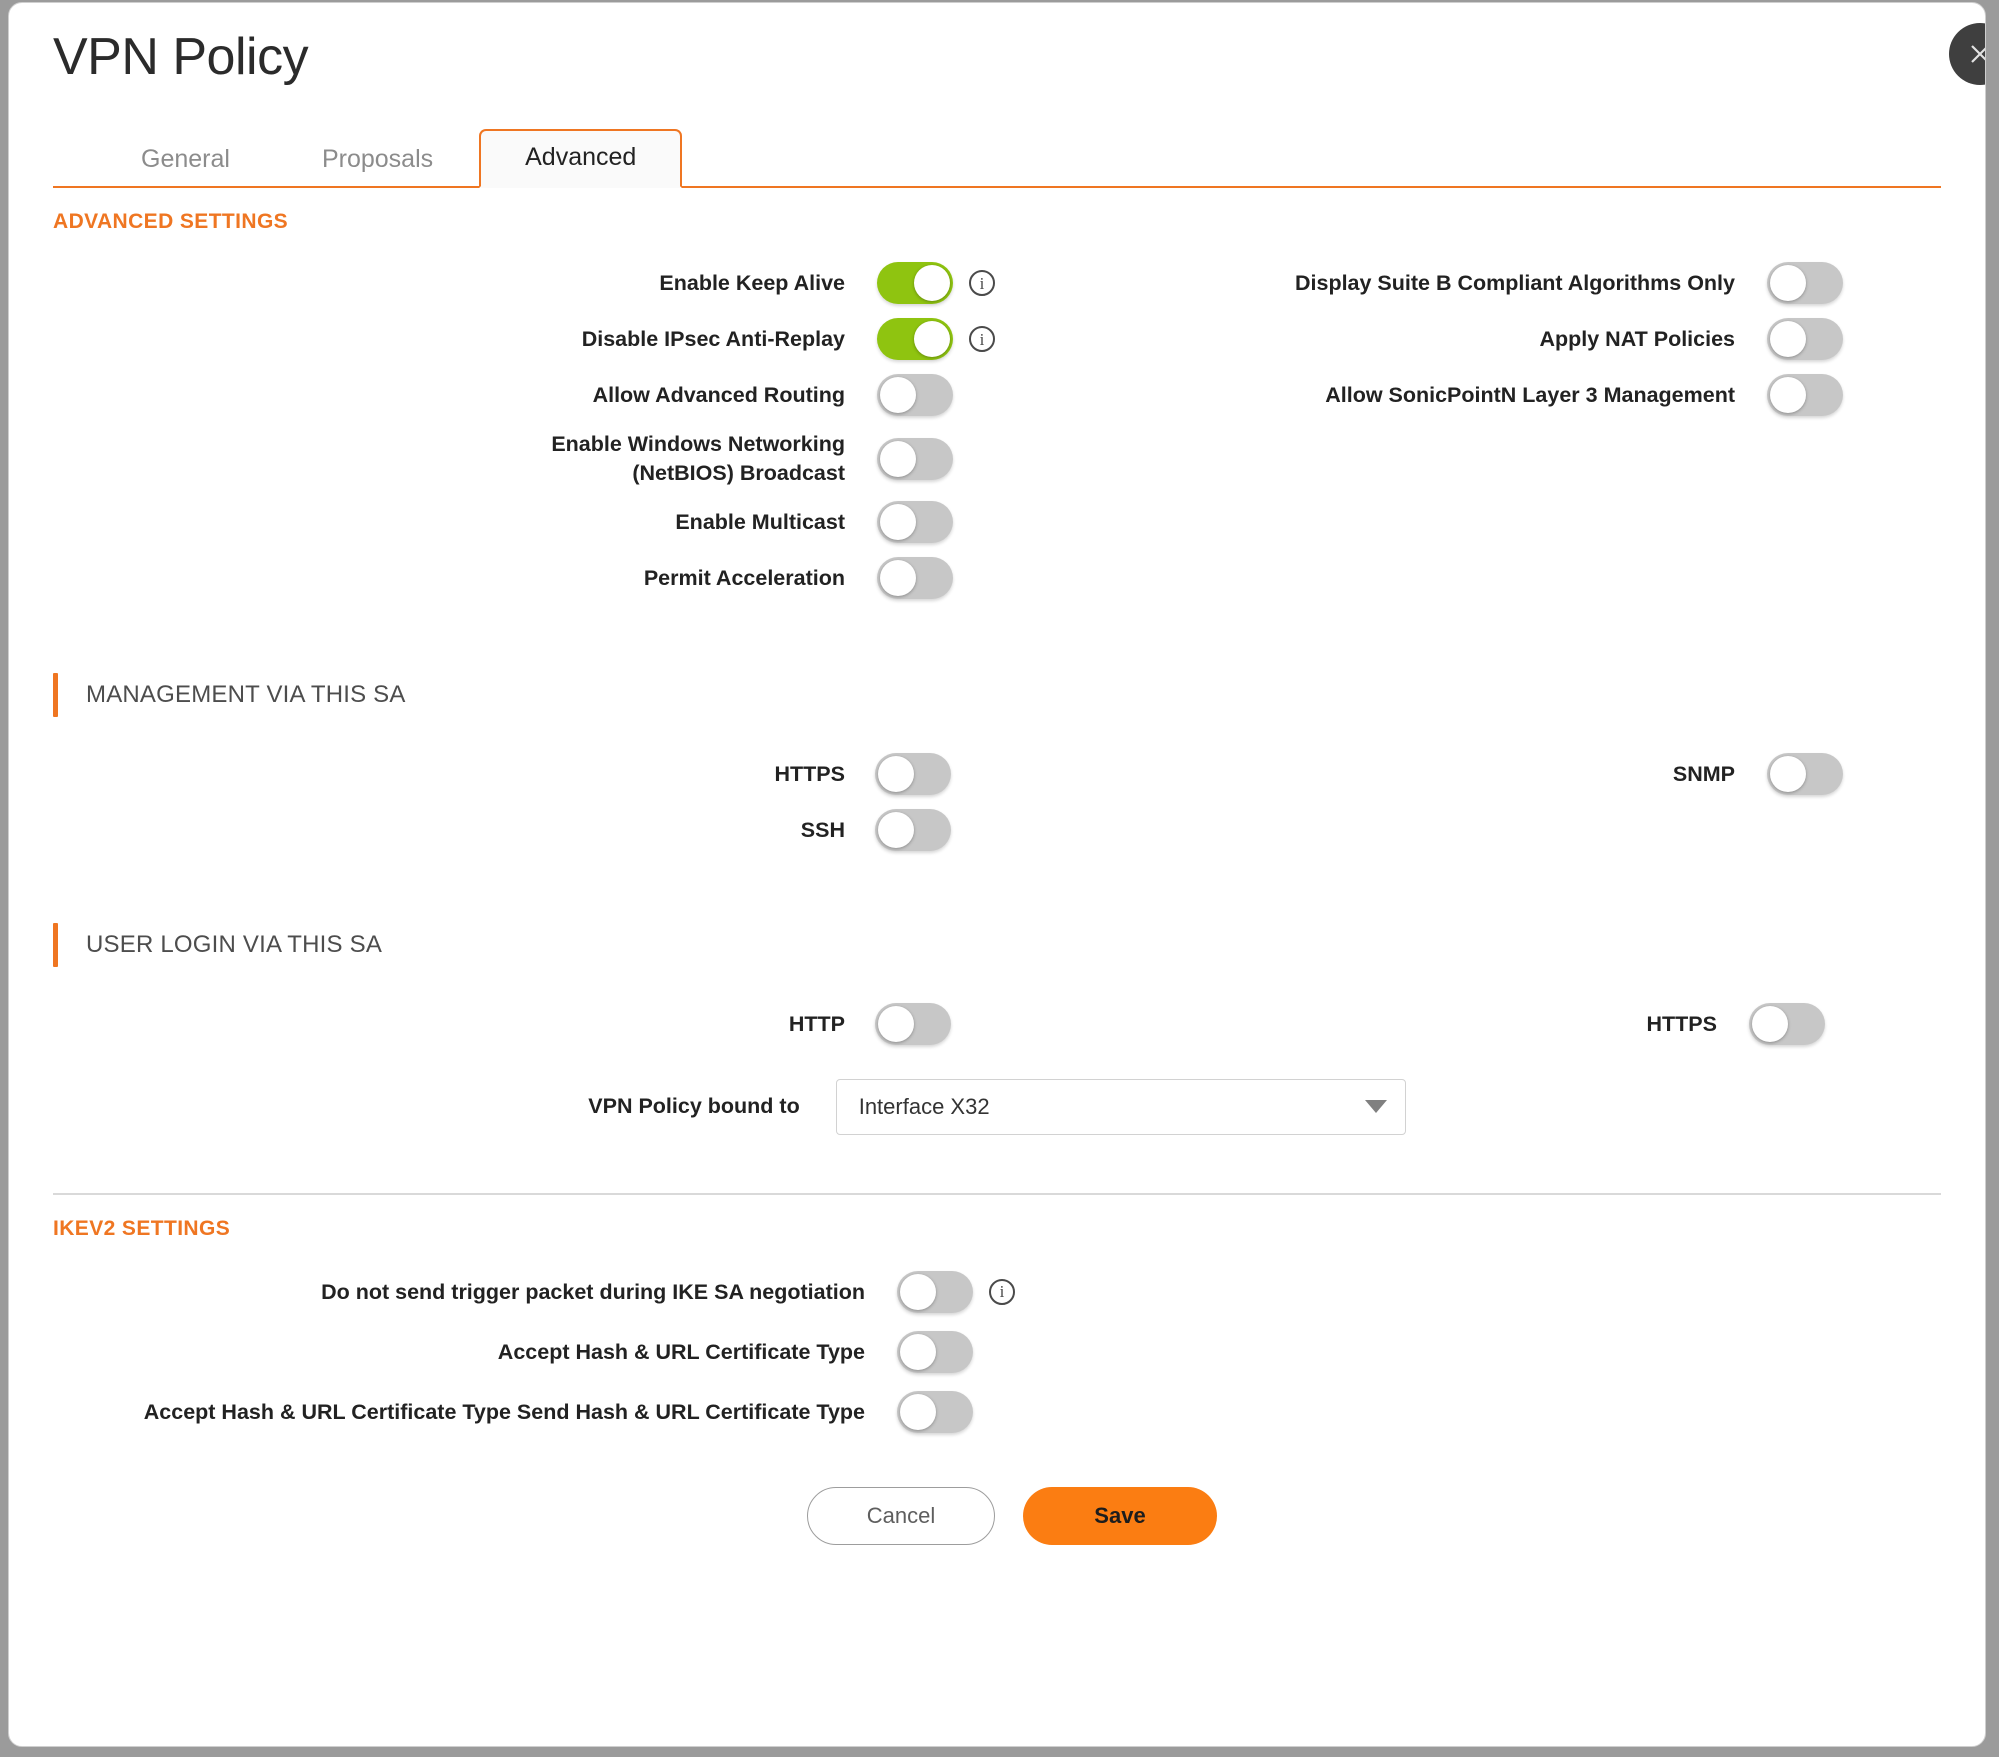 This screenshot has width=1999, height=1757. What do you see at coordinates (1637, 339) in the screenshot?
I see `setting-label: Apply NAT Policies` at bounding box center [1637, 339].